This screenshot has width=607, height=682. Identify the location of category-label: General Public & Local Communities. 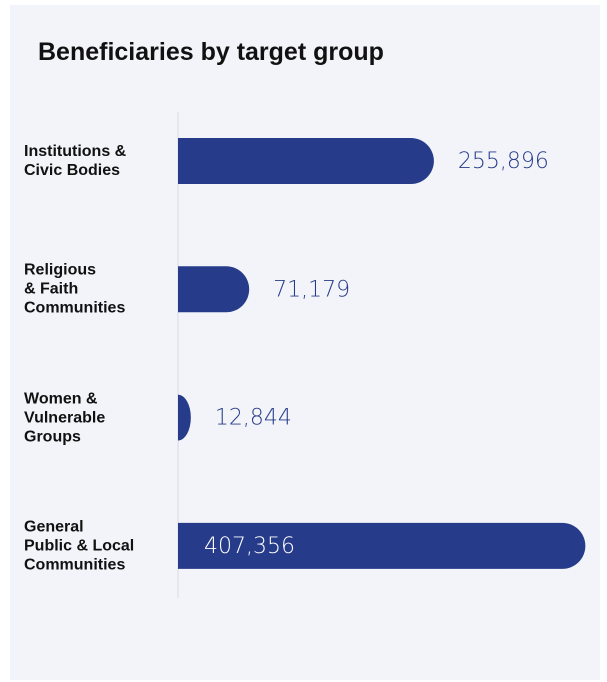
(79, 546).